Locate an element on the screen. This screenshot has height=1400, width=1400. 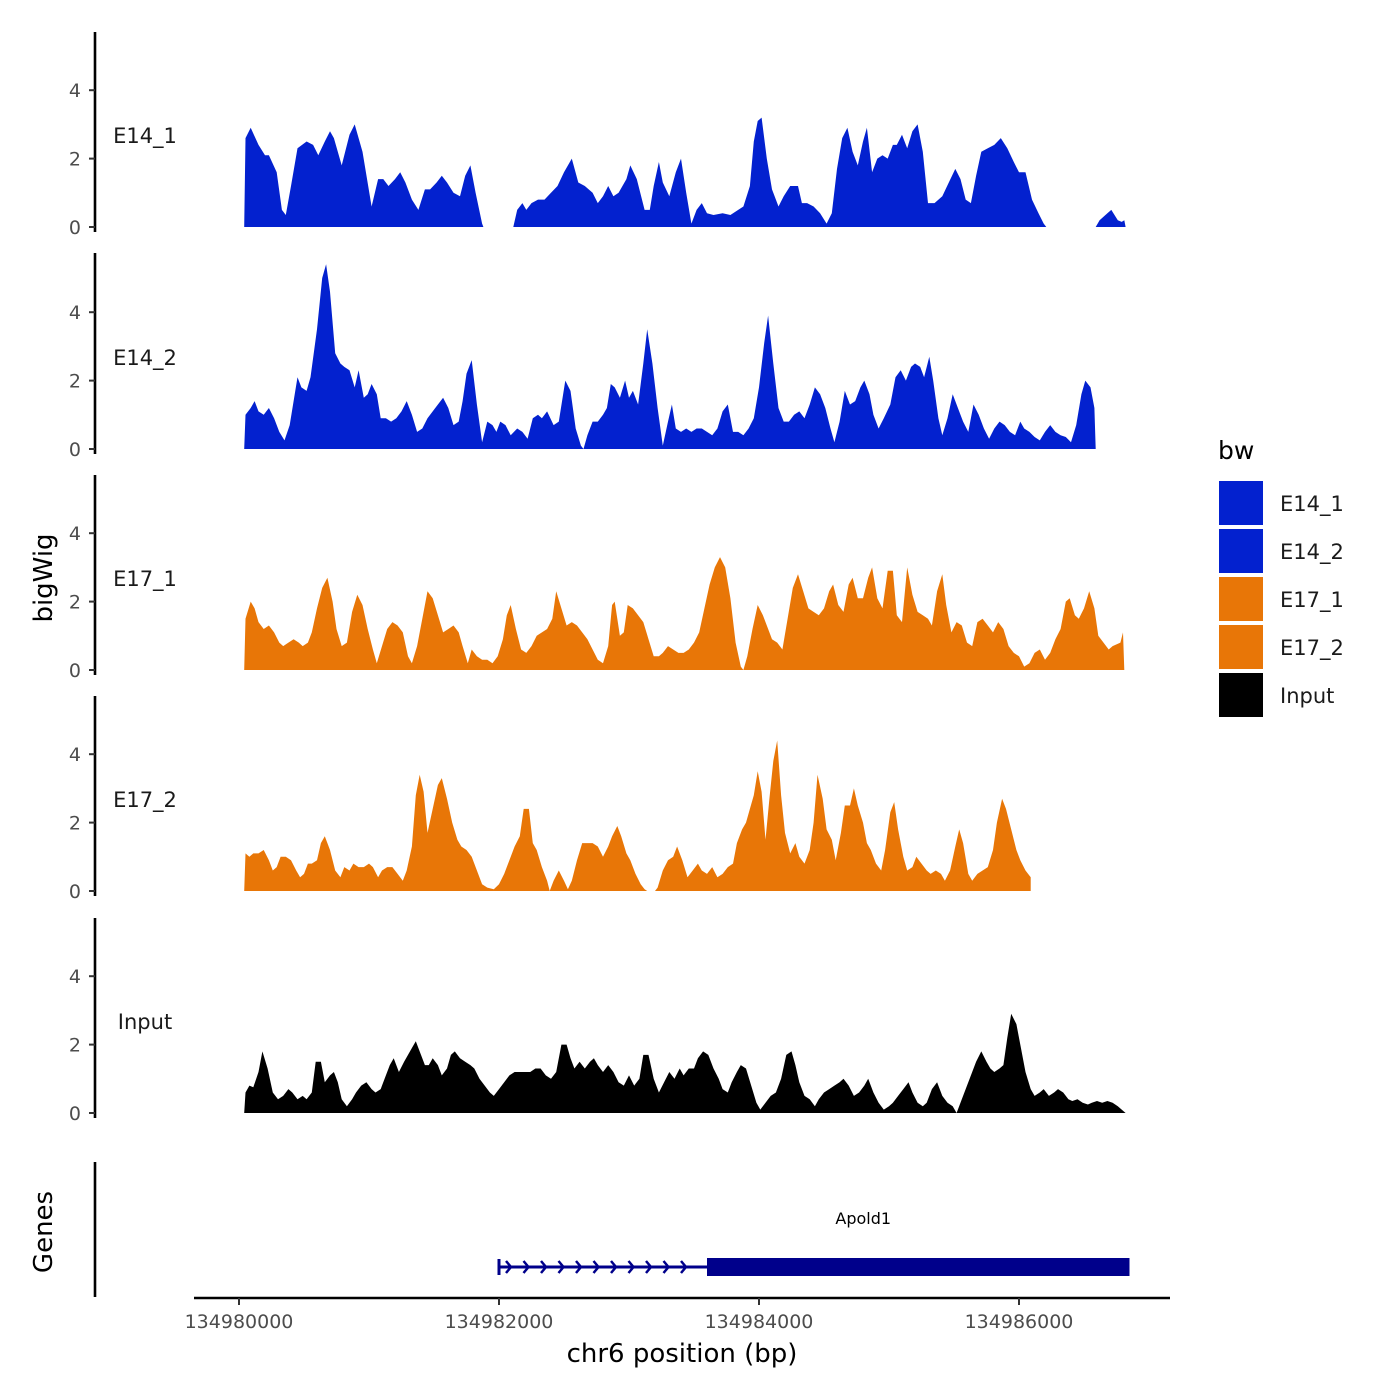
track-E14_2: 0 2 4 E14_2 is located at coordinates (582, 357).